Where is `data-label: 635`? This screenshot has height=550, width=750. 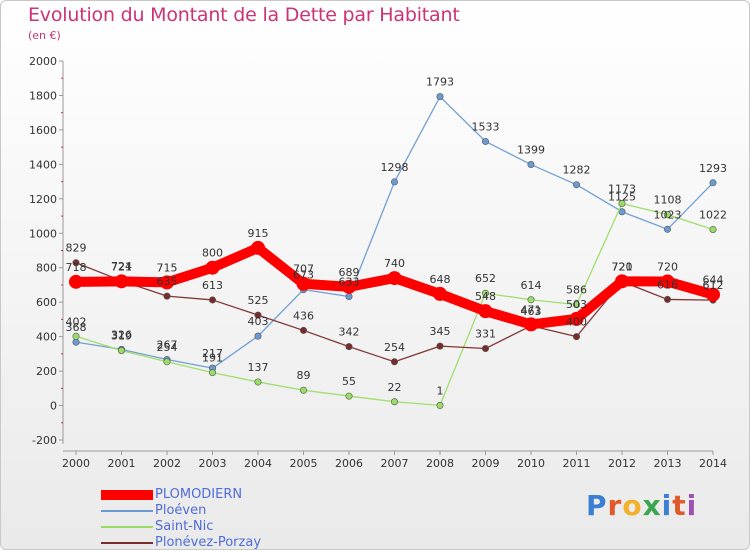 data-label: 635 is located at coordinates (167, 281).